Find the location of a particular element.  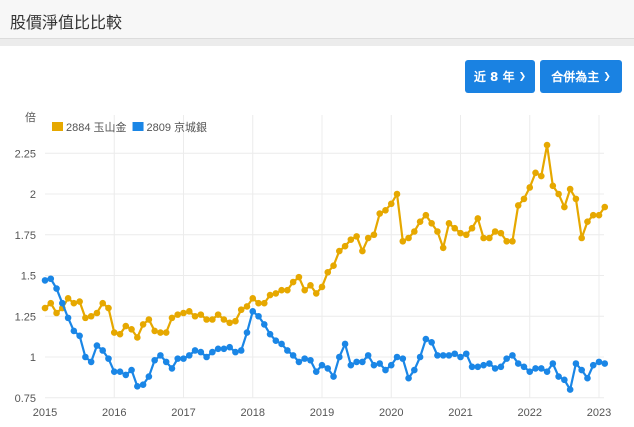

basis-label: 合併為主 is located at coordinates (575, 77).